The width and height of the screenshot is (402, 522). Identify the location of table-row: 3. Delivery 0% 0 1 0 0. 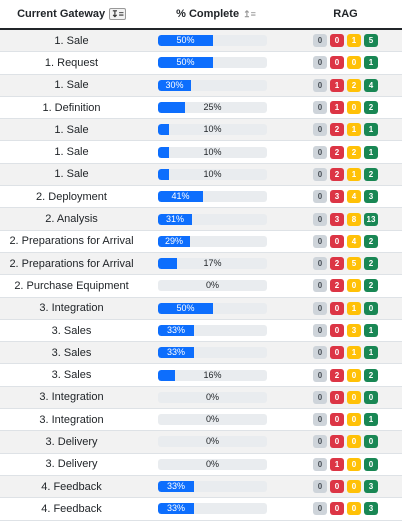
(201, 465).